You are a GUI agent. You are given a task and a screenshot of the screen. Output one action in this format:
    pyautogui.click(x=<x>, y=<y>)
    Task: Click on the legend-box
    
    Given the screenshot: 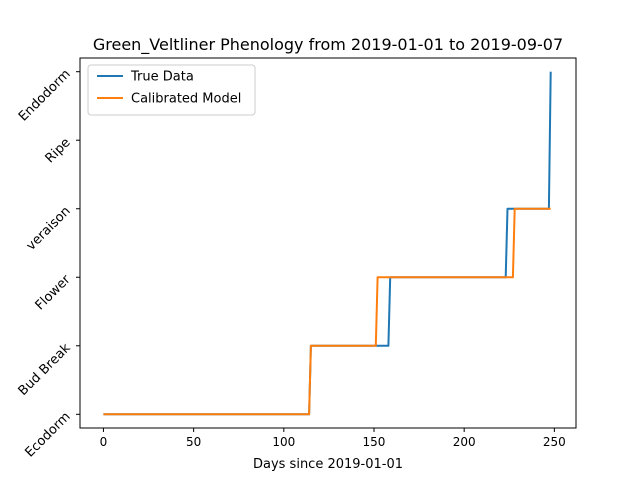 What is the action you would take?
    pyautogui.click(x=171, y=90)
    